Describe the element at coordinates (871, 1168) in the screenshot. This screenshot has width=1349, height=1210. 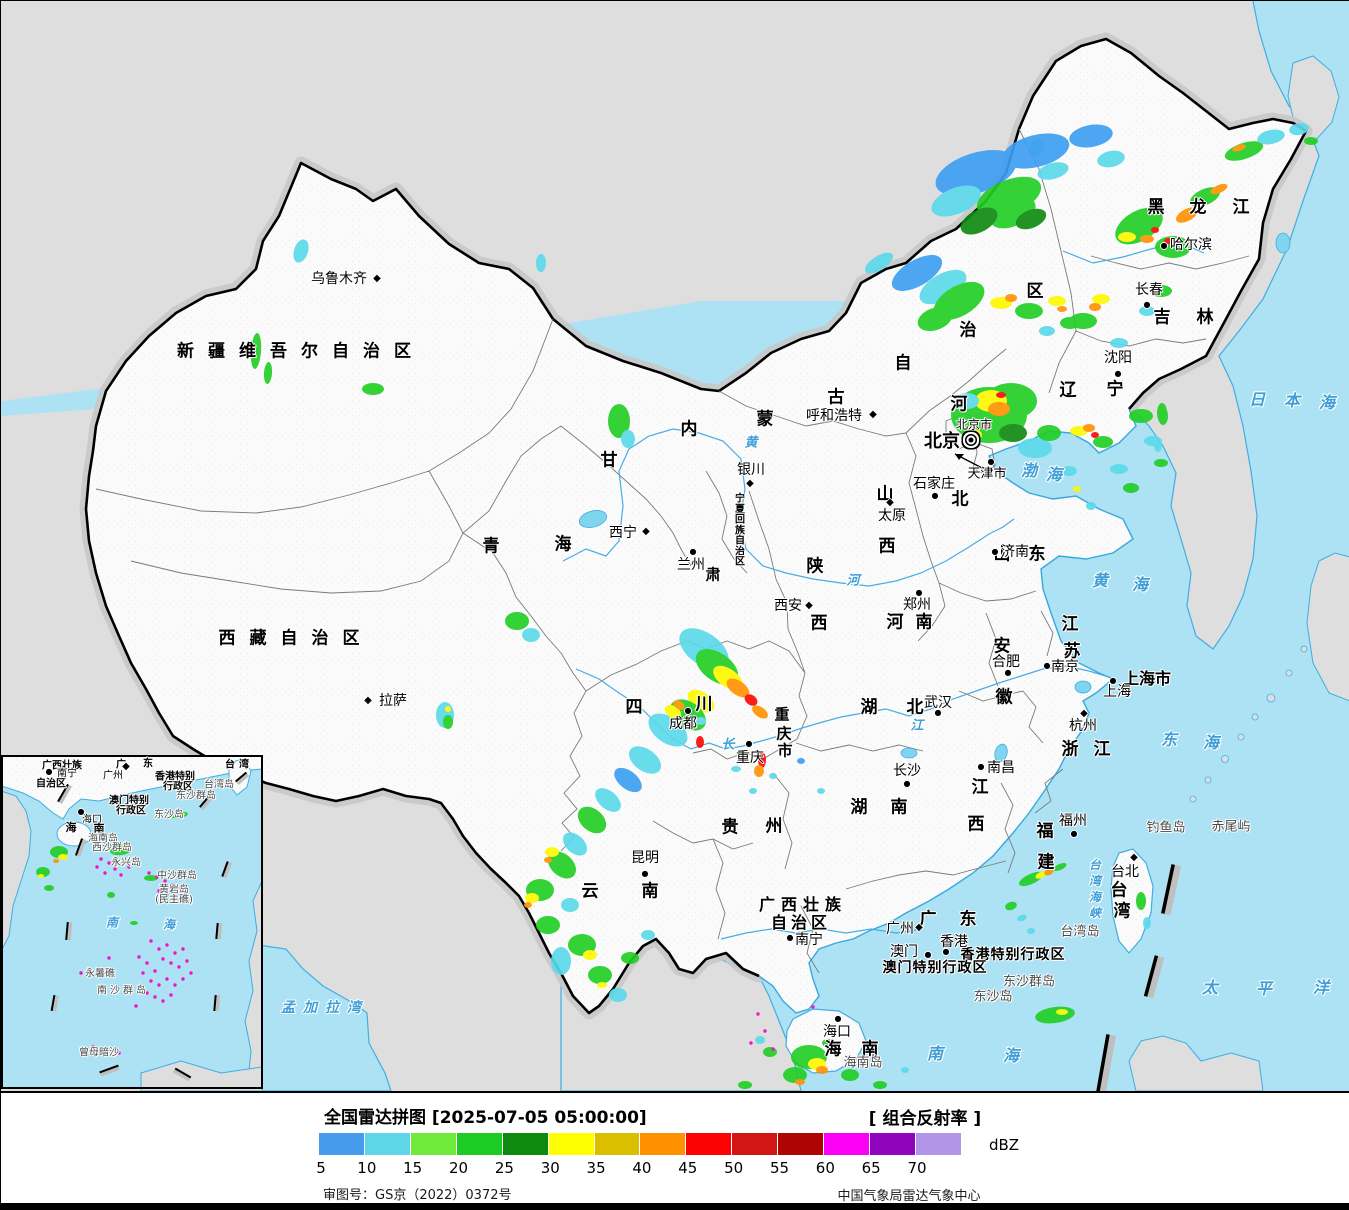
I see `colorbar-tick: 65` at that location.